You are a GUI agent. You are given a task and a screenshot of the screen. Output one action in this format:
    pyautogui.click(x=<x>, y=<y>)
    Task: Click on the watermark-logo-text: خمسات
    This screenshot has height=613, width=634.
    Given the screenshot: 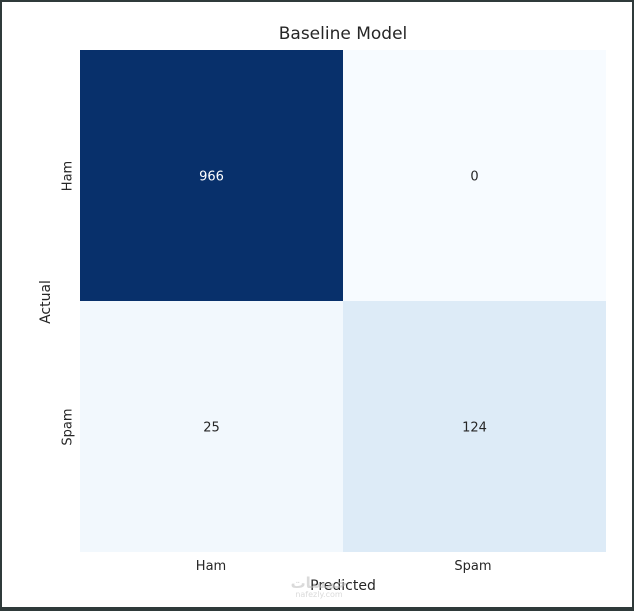 What is the action you would take?
    pyautogui.click(x=319, y=583)
    